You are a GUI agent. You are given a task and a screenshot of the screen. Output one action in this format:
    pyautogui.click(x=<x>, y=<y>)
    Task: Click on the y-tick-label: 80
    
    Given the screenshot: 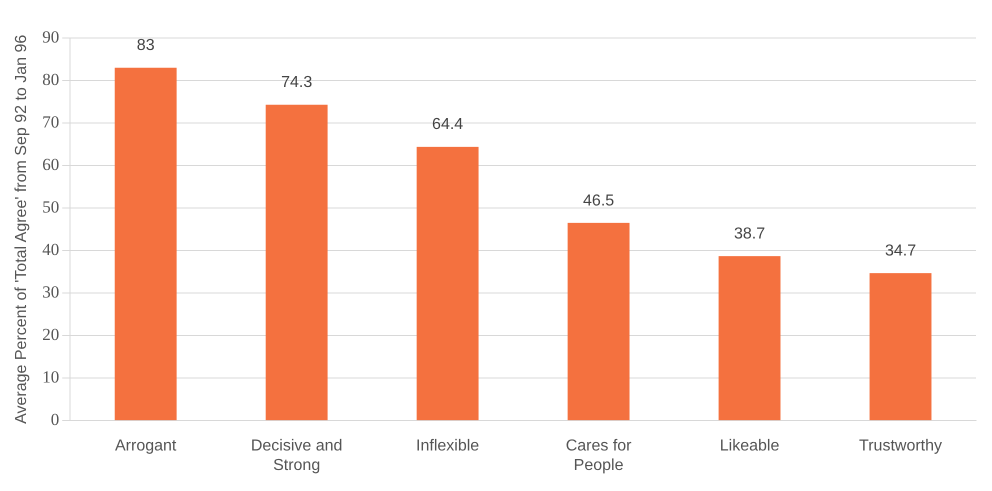 What is the action you would take?
    pyautogui.click(x=51, y=79)
    